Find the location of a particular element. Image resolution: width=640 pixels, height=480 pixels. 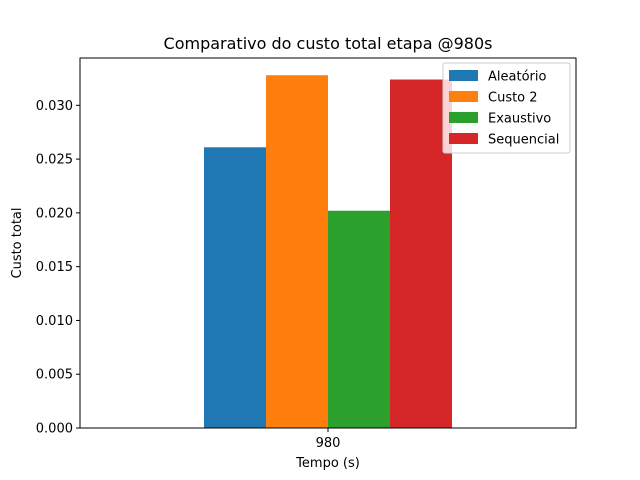

y-tick-label: 0.000 is located at coordinates (54, 429).